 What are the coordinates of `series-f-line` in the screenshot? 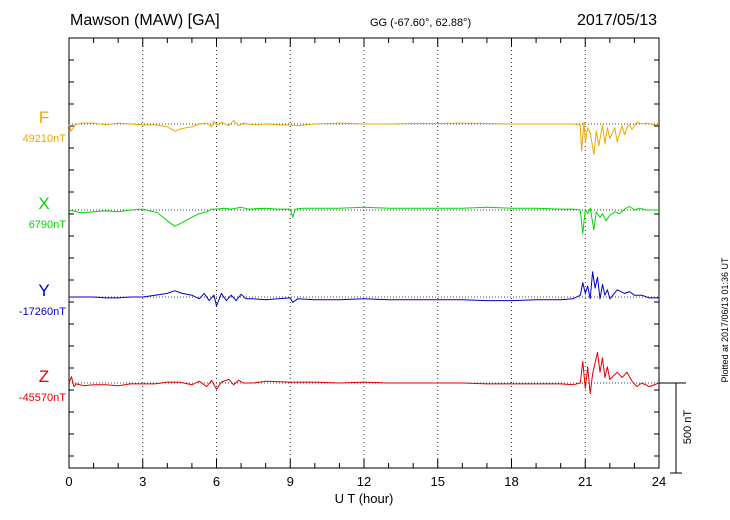 It's located at (363, 137).